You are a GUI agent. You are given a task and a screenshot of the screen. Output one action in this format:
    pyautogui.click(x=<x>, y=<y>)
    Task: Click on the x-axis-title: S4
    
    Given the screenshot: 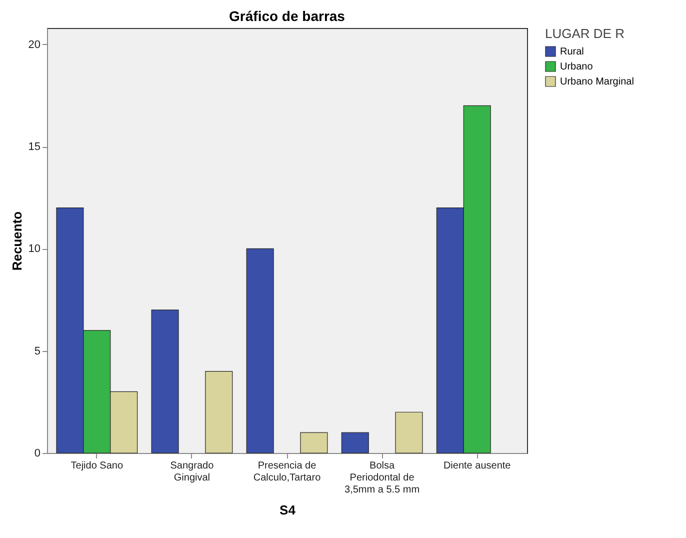 What is the action you would take?
    pyautogui.click(x=288, y=510)
    